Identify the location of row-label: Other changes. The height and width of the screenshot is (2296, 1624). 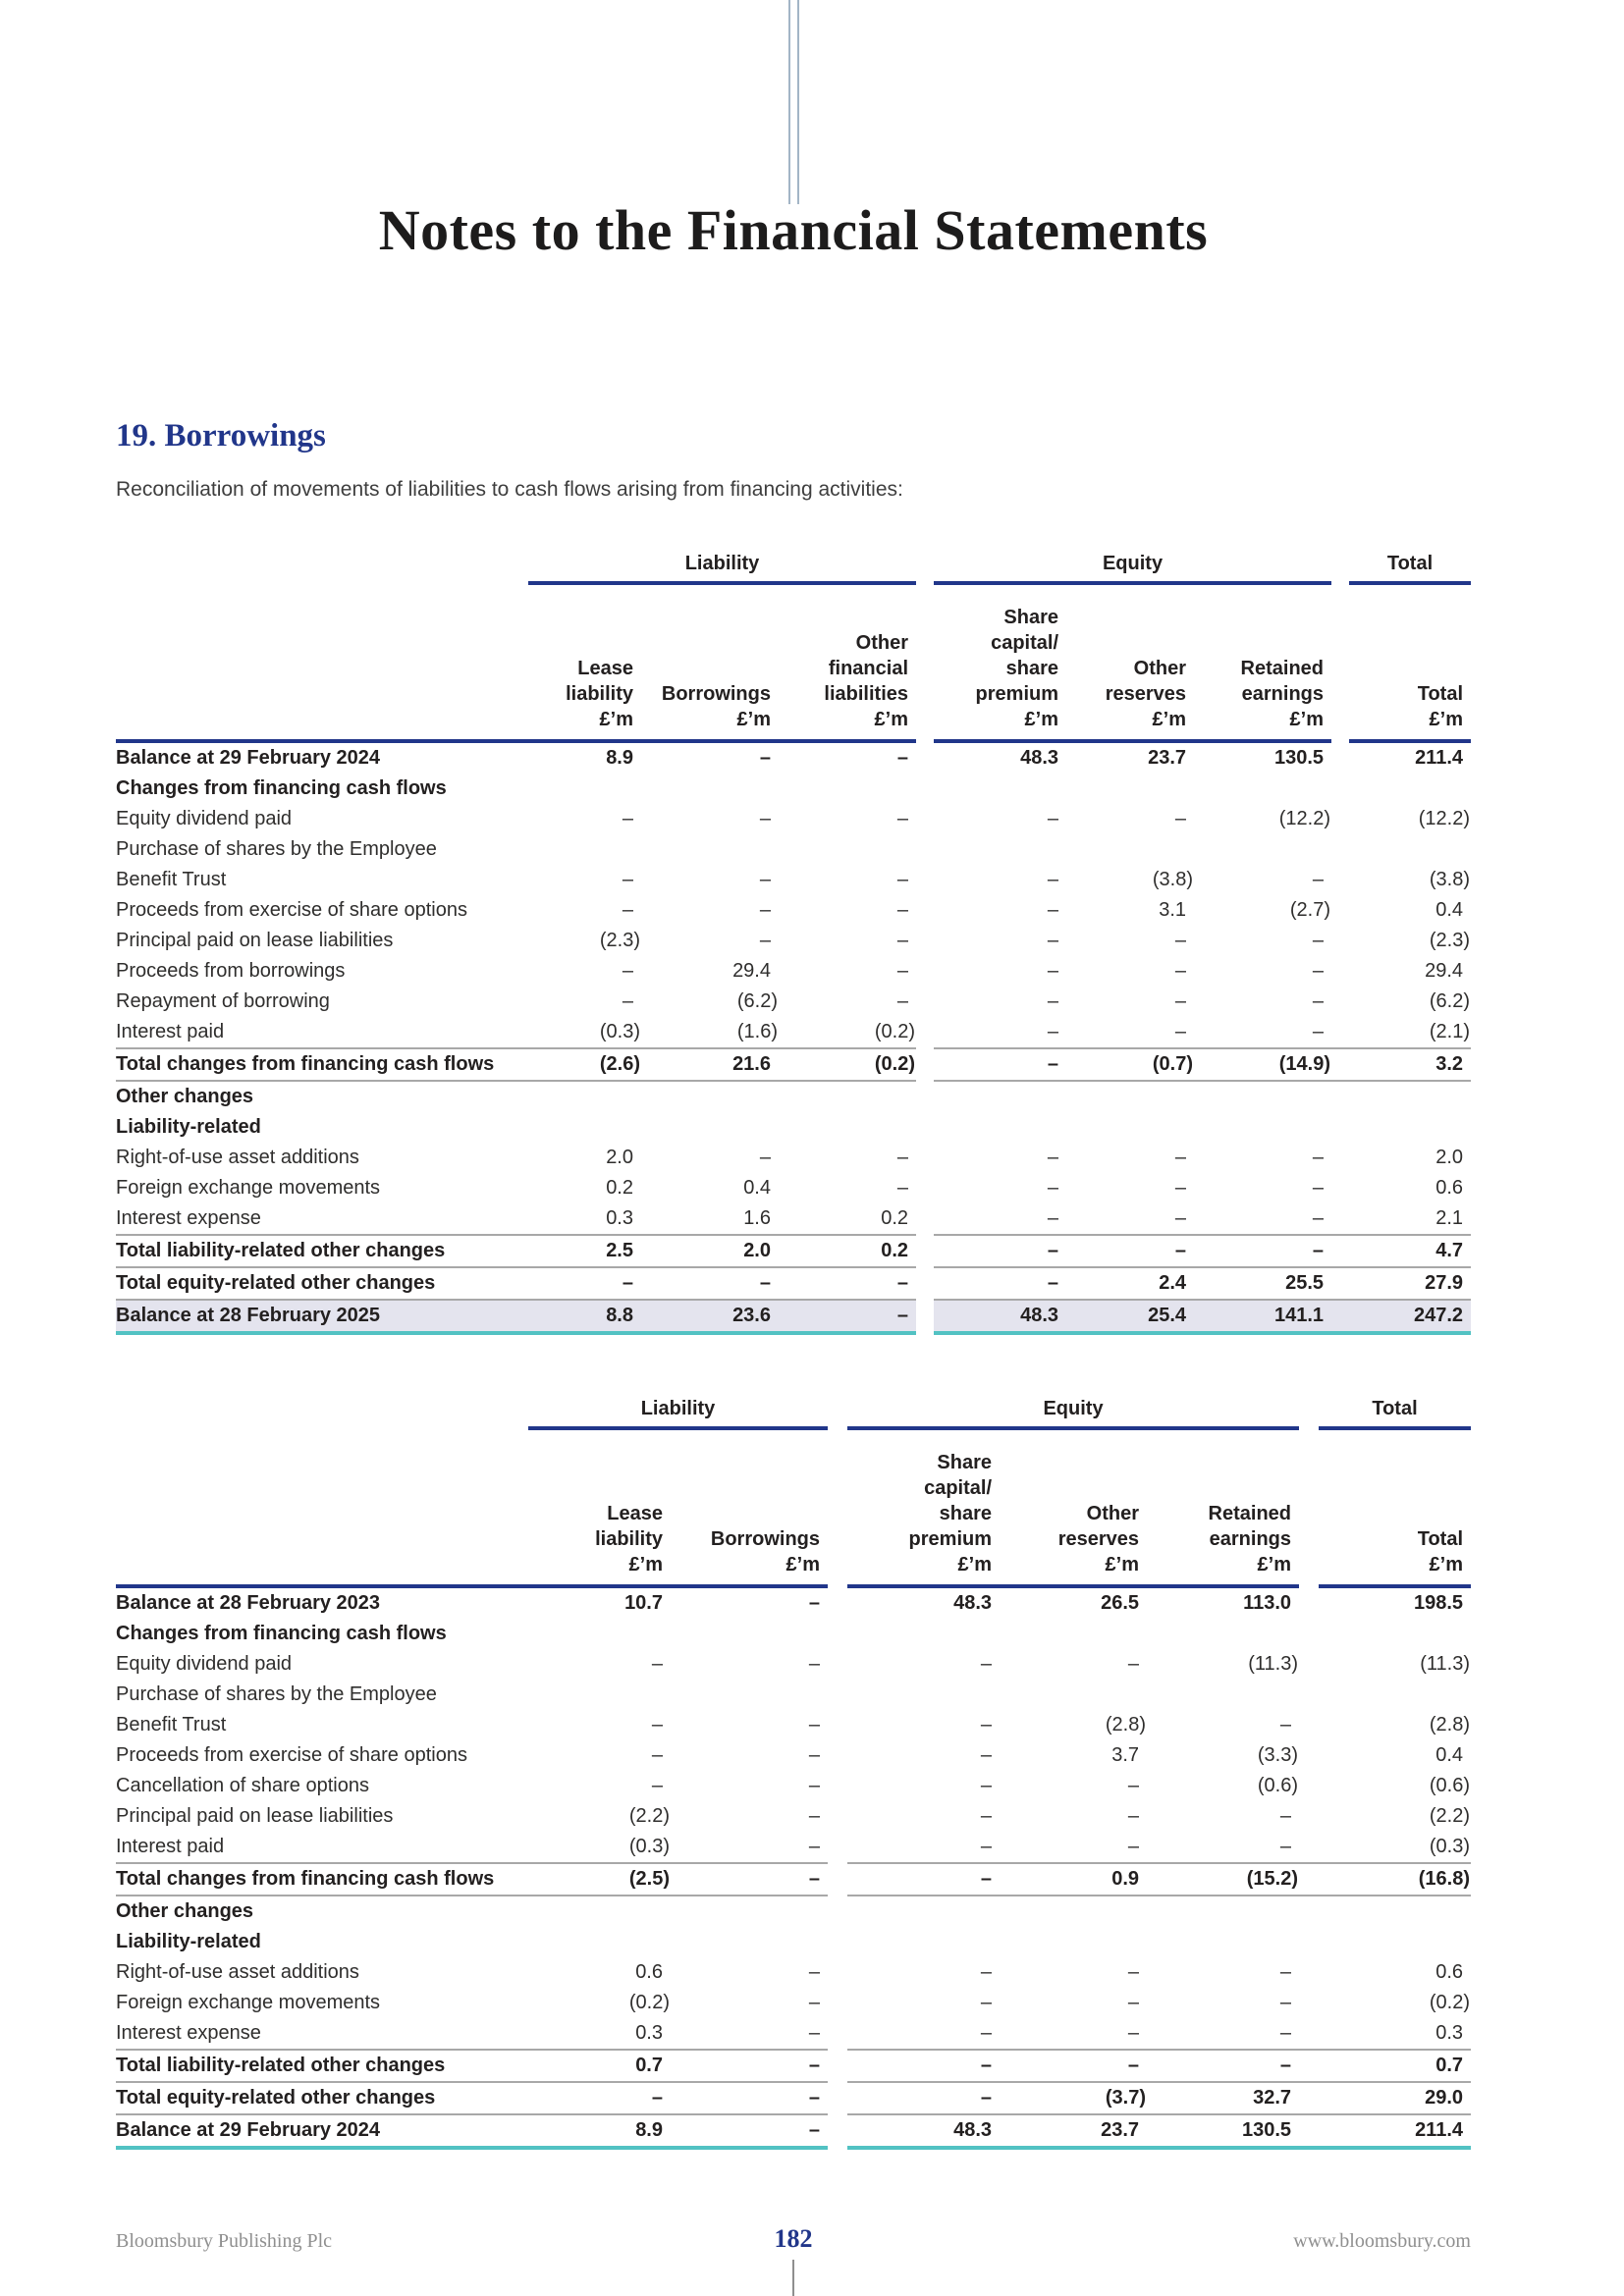
(185, 1910).